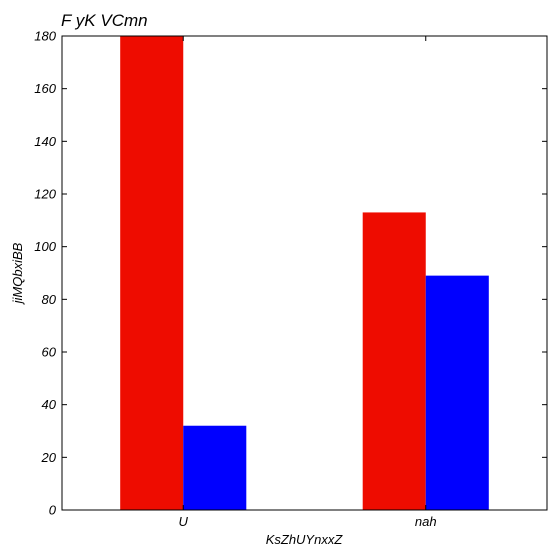  Describe the element at coordinates (184, 521) in the screenshot. I see `x-tick-label: U` at that location.